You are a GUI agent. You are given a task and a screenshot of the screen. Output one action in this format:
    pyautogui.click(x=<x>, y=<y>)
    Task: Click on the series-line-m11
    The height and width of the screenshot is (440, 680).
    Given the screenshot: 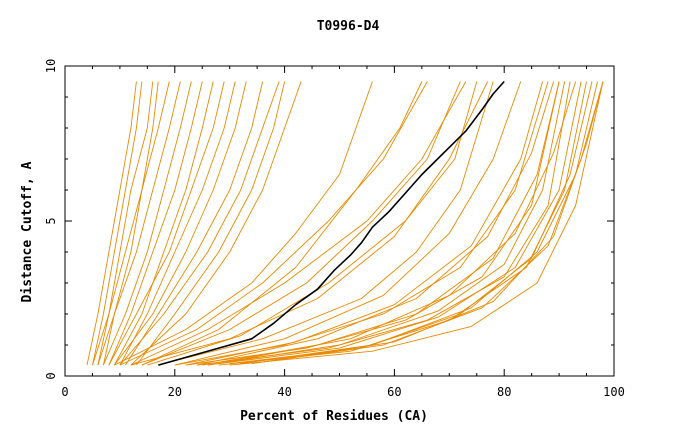 What is the action you would take?
    pyautogui.click(x=177, y=223)
    